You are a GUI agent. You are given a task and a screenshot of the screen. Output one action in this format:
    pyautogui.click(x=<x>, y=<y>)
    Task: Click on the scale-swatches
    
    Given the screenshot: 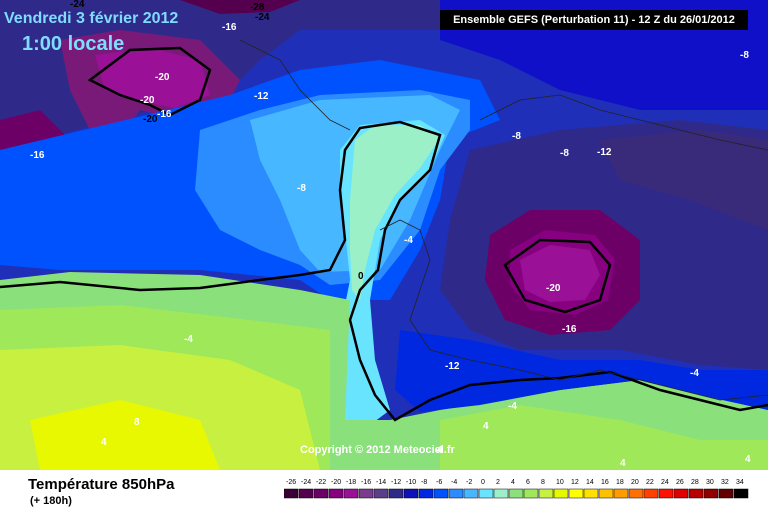 What is the action you would take?
    pyautogui.click(x=516, y=493)
    